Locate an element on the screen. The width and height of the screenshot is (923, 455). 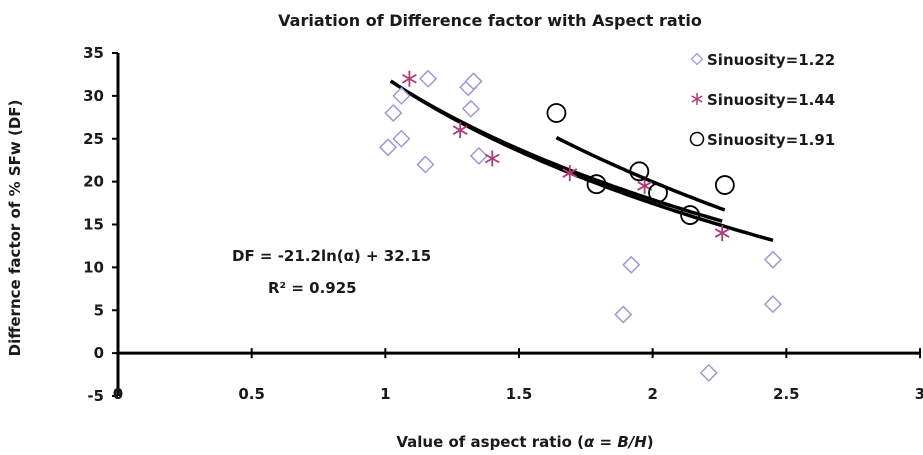
trendline-equation: DF = -21.2ln(α) + 32.15 is located at coordinates (331, 256).